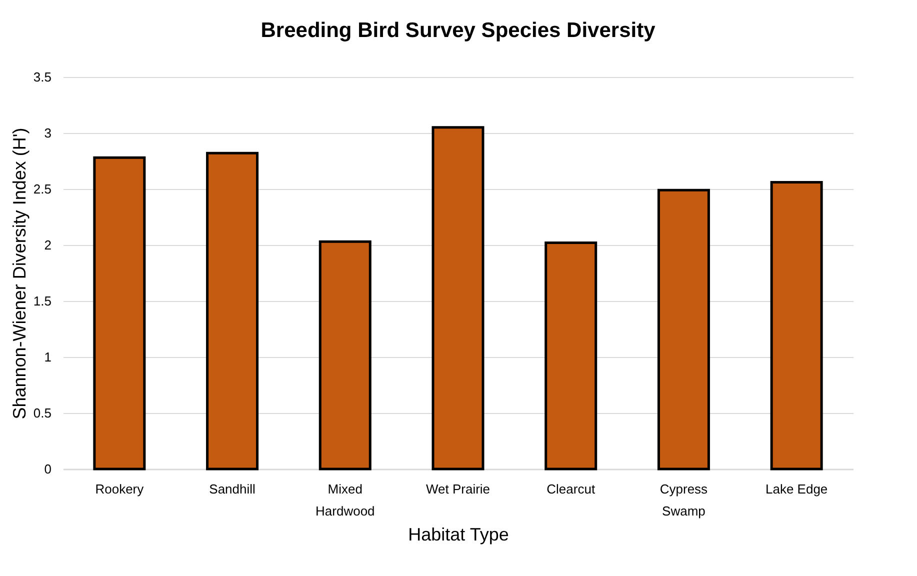 This screenshot has height=576, width=917. What do you see at coordinates (42, 77) in the screenshot?
I see `y-tick-label: 3.5` at bounding box center [42, 77].